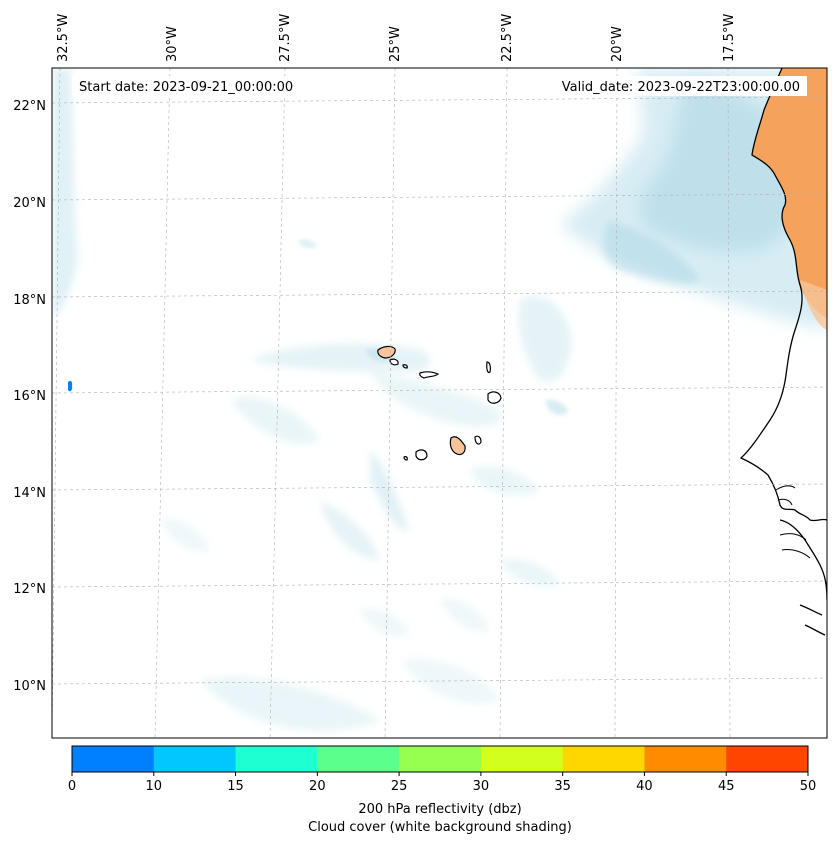 This screenshot has height=843, width=837. Describe the element at coordinates (793, 522) in the screenshot. I see `coastline-detail` at that location.